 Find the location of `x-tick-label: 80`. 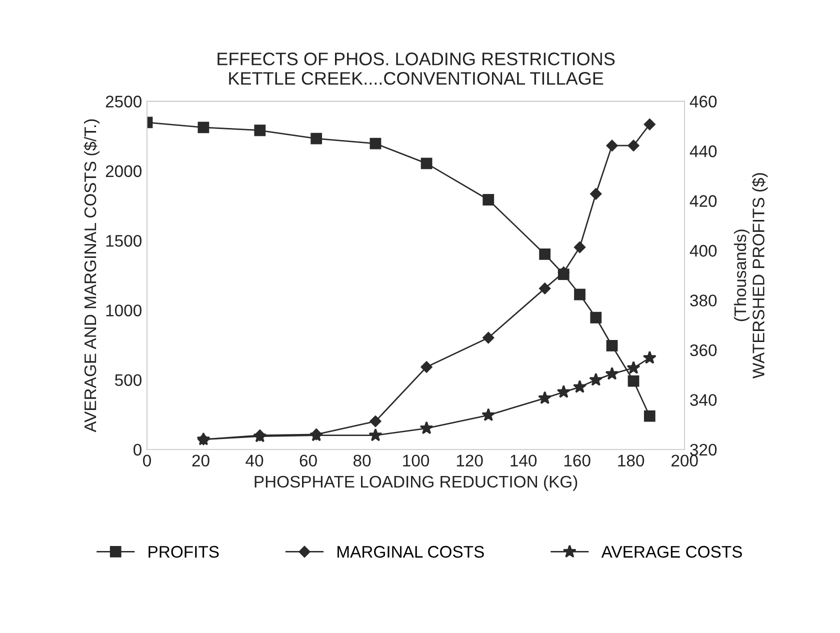

x-tick-label: 80 is located at coordinates (362, 460).